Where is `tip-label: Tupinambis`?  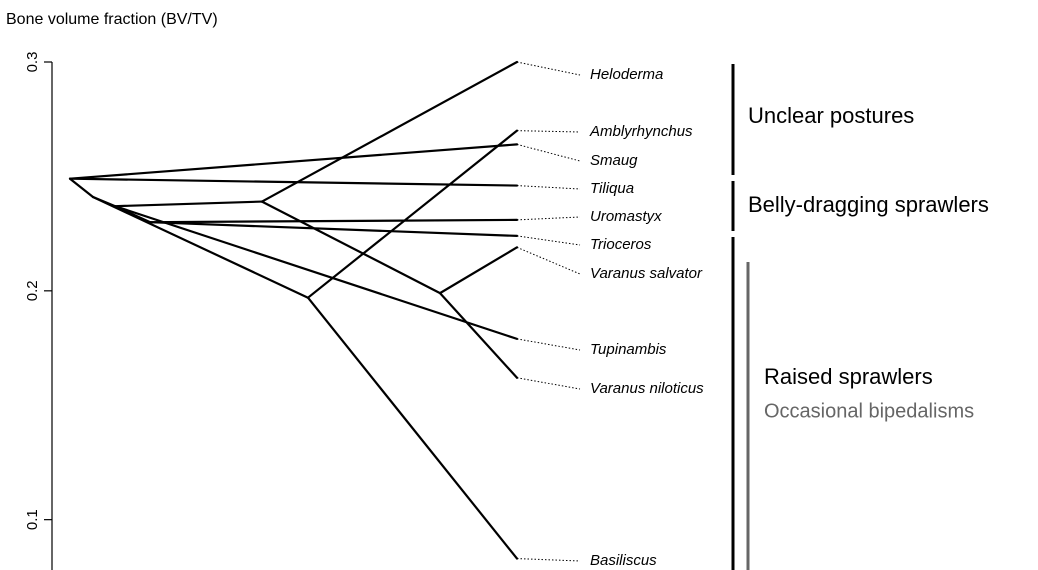
tip-label: Tupinambis is located at coordinates (628, 349).